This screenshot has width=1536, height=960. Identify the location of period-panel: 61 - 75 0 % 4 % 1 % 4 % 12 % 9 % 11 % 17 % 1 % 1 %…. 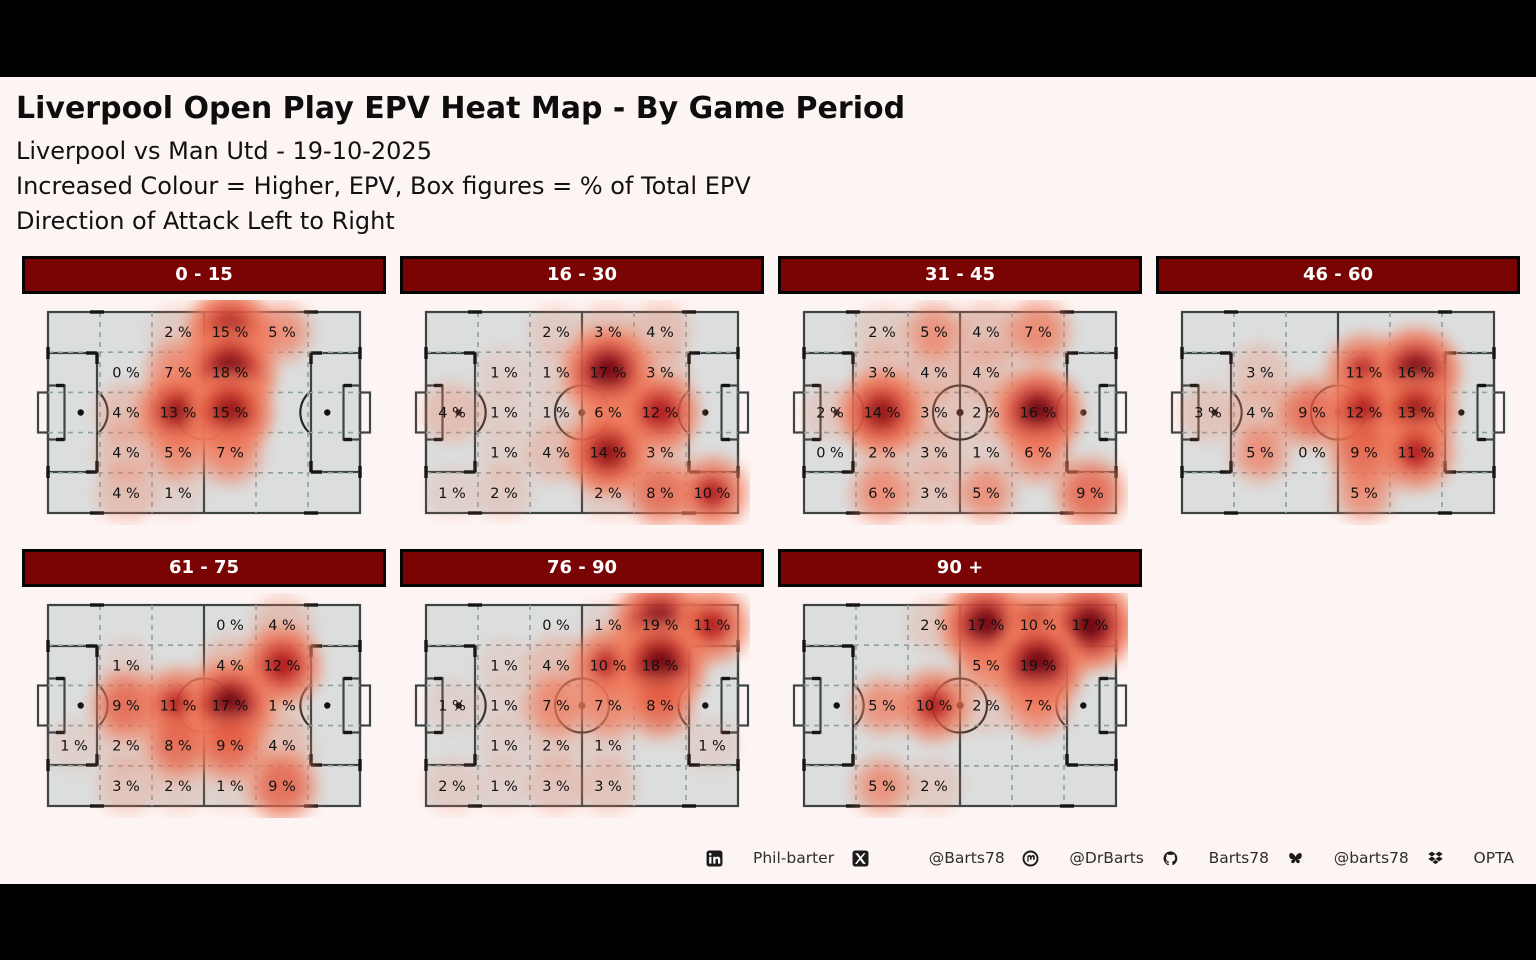
(204, 695).